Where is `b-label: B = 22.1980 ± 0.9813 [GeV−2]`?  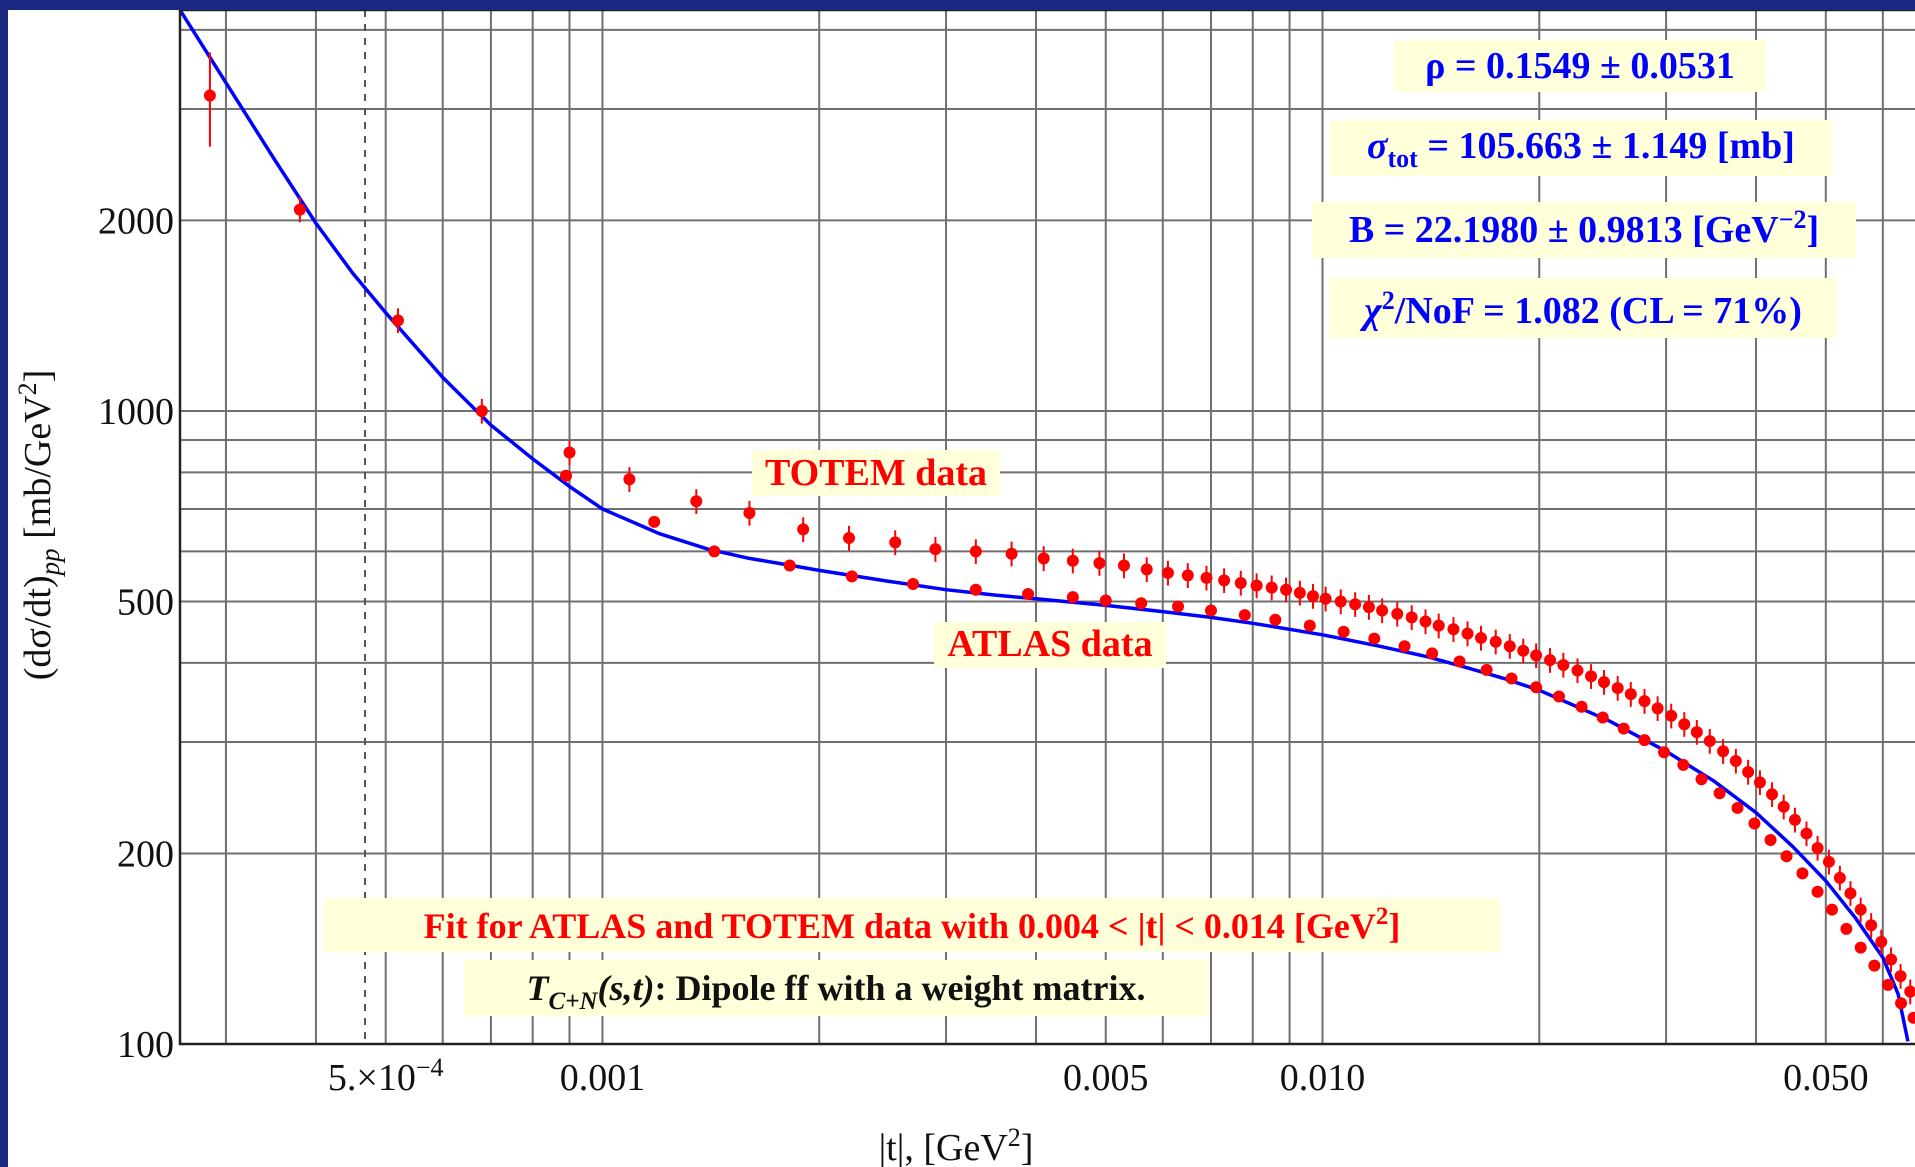 b-label: B = 22.1980 ± 0.9813 [GeV−2] is located at coordinates (1584, 228).